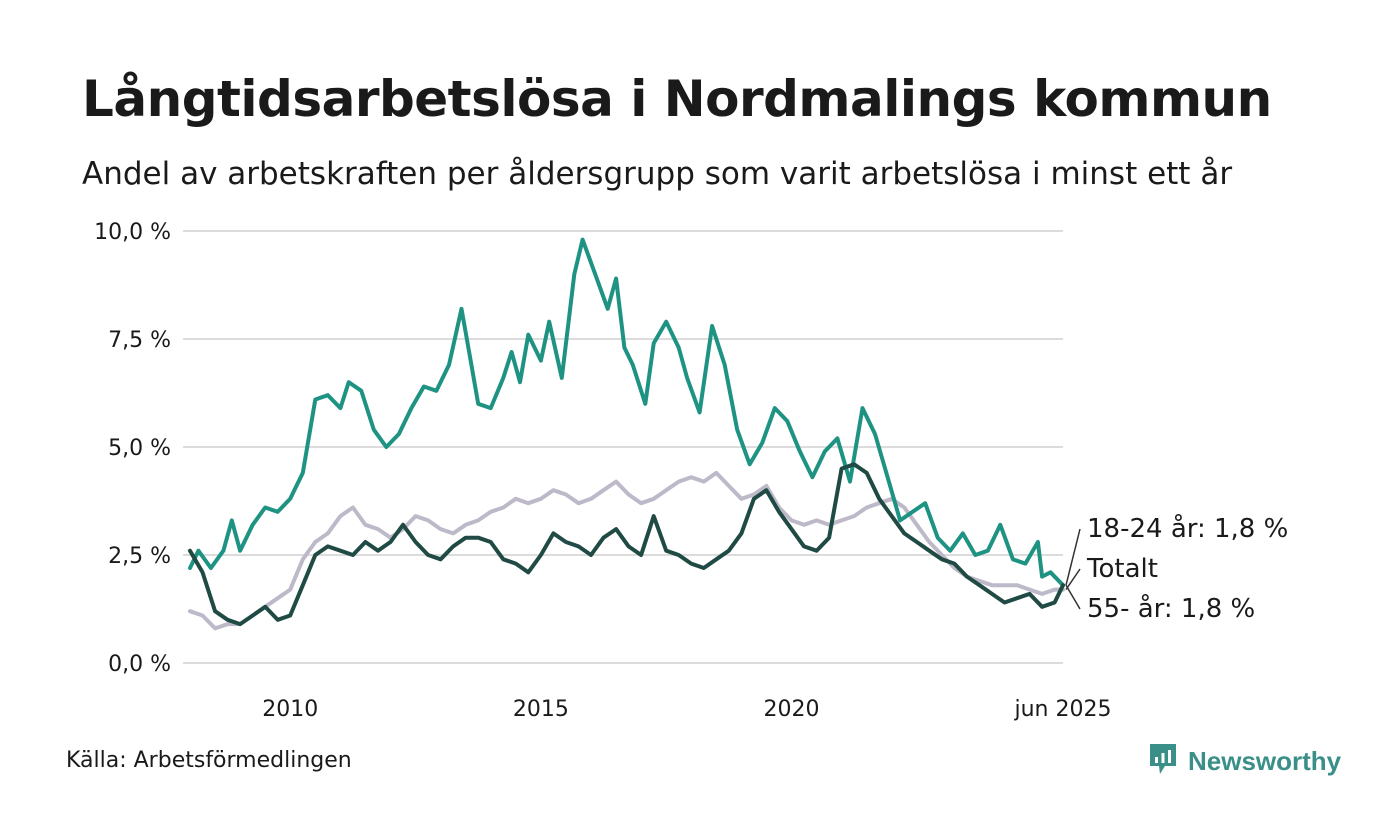 The image size is (1400, 840). Describe the element at coordinates (209, 760) in the screenshot. I see `source-note: Källa: Arbetsförmedlingen` at that location.